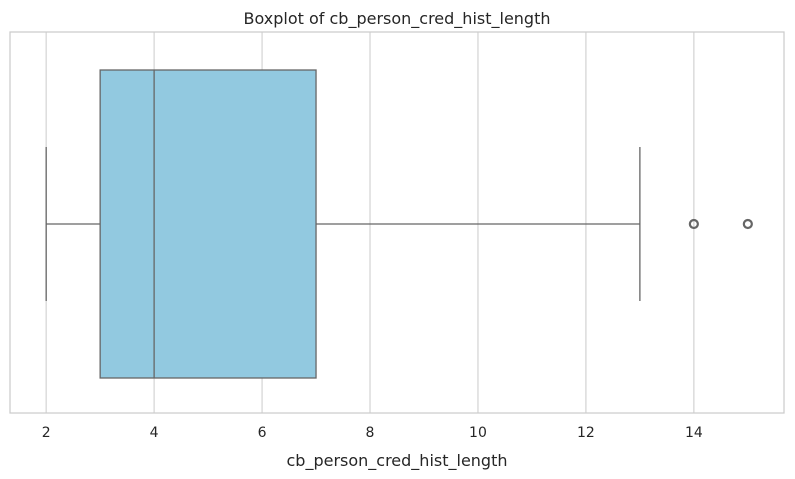 The height and width of the screenshot is (479, 795). I want to click on x-axis-ticks: 2 4 6 8 10 12 14, so click(372, 433).